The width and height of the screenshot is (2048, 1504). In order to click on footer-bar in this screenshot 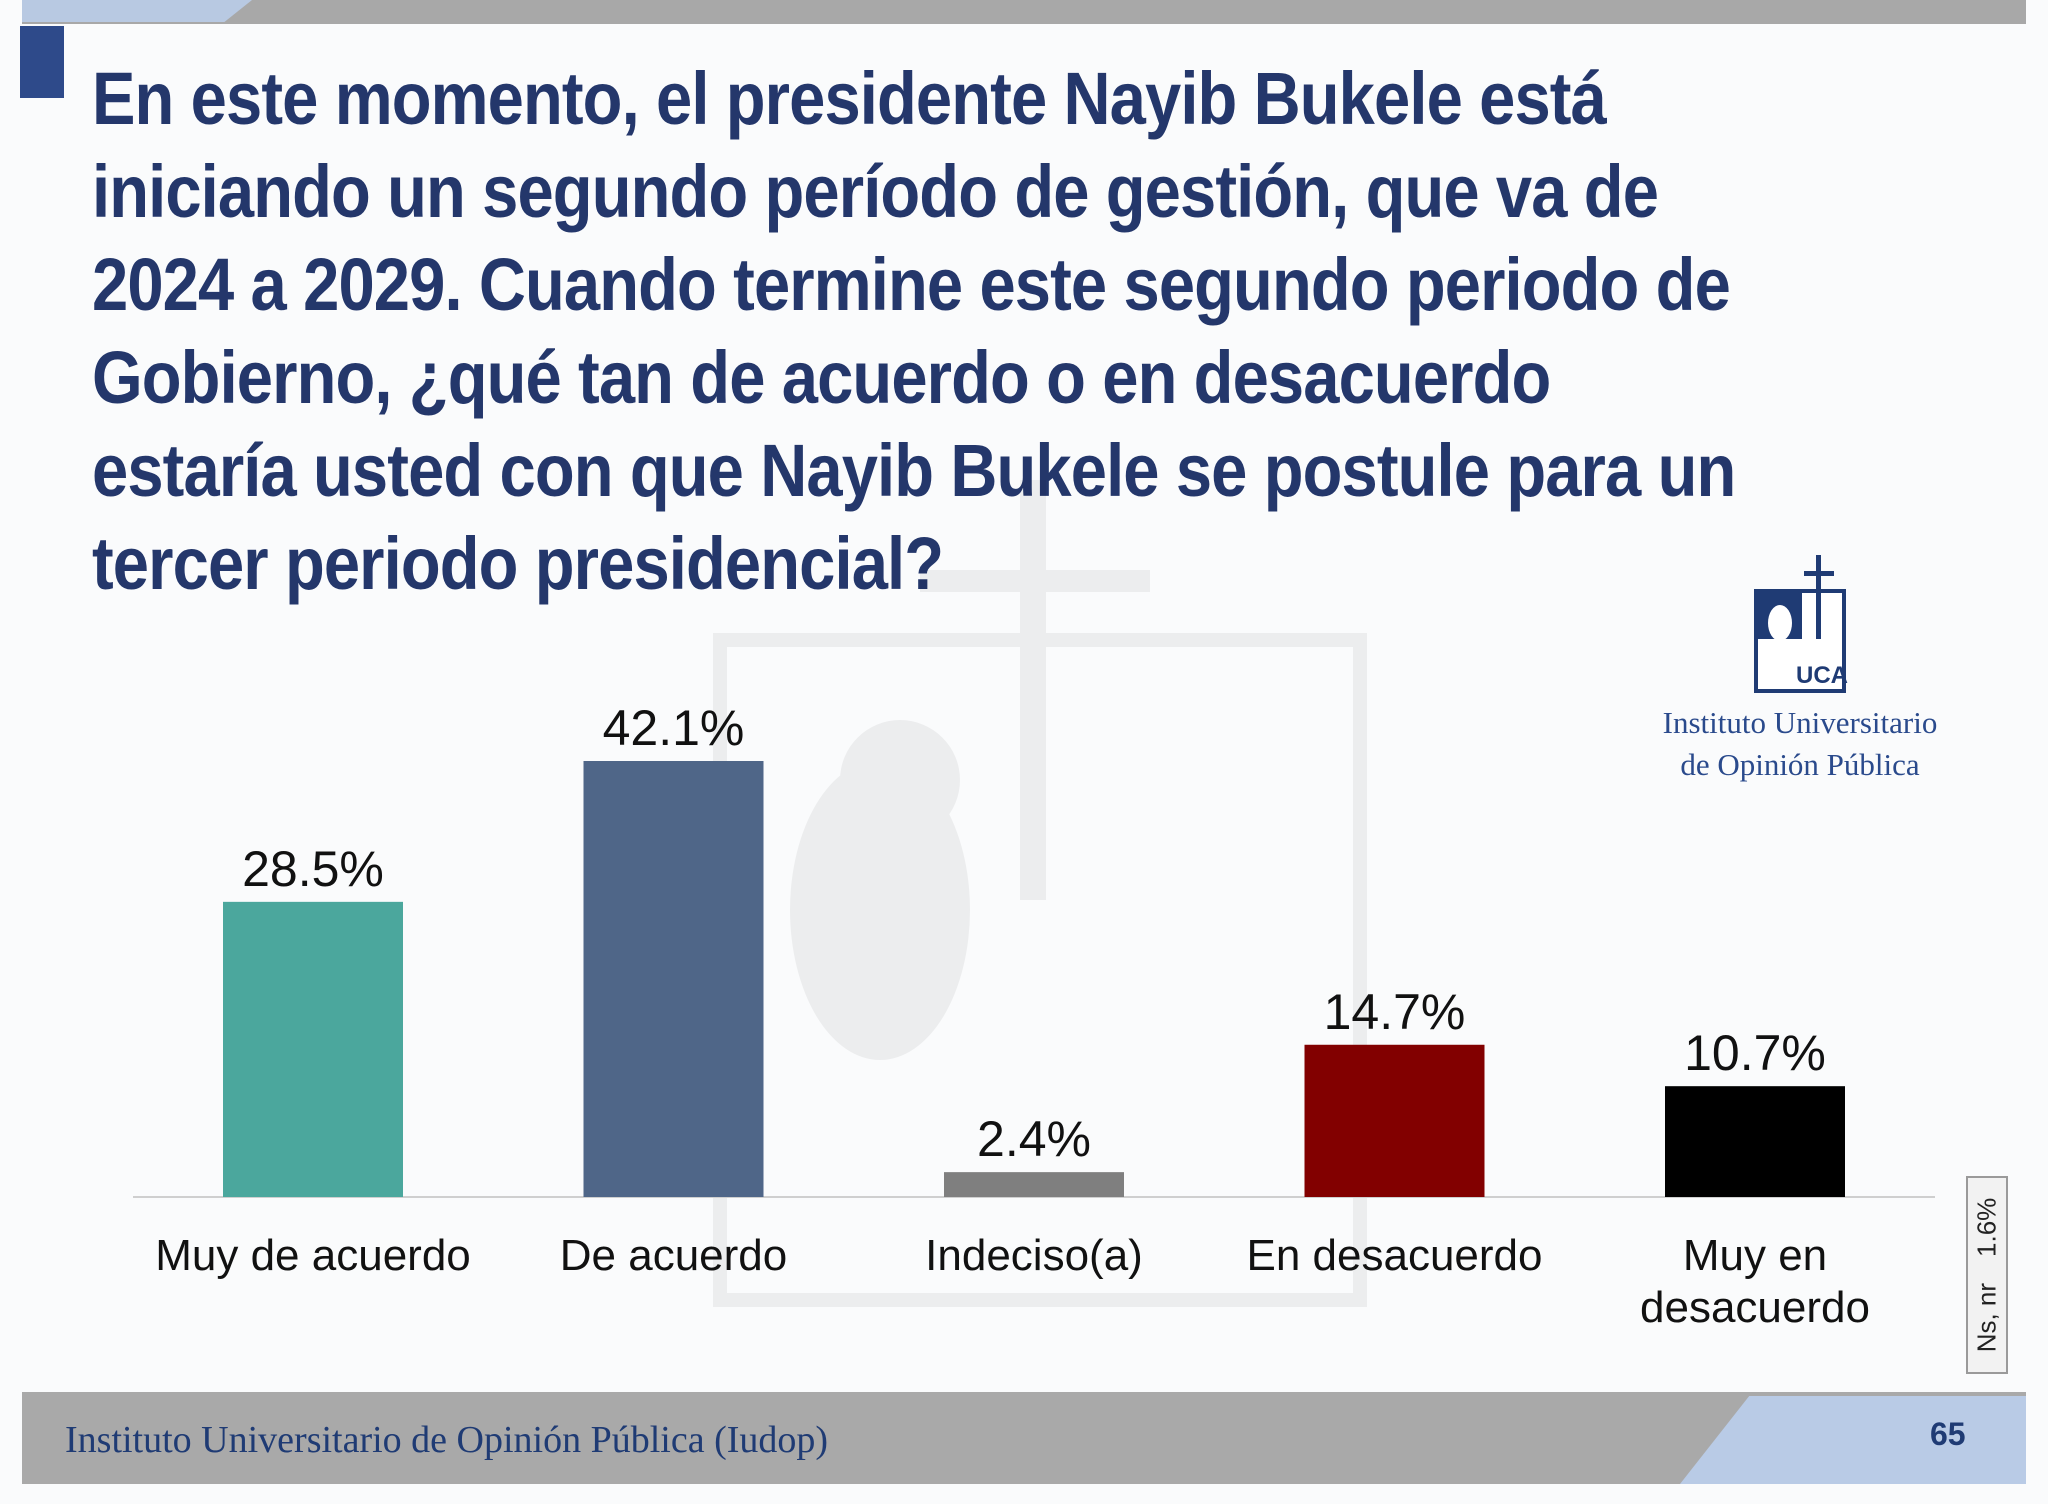, I will do `click(1024, 1438)`.